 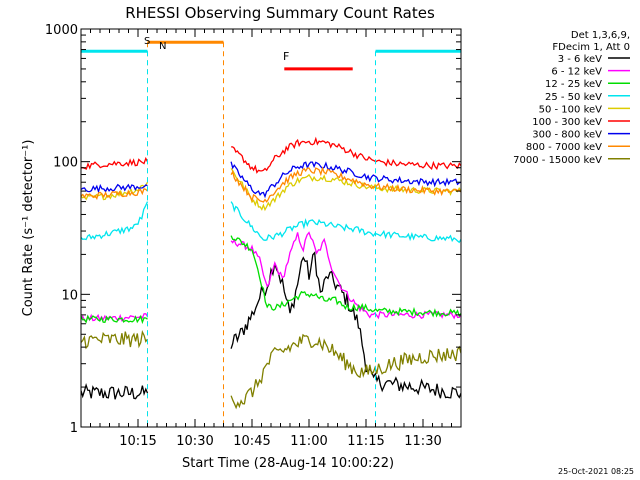 I want to click on y-tick-label-1: 10, so click(x=69, y=295).